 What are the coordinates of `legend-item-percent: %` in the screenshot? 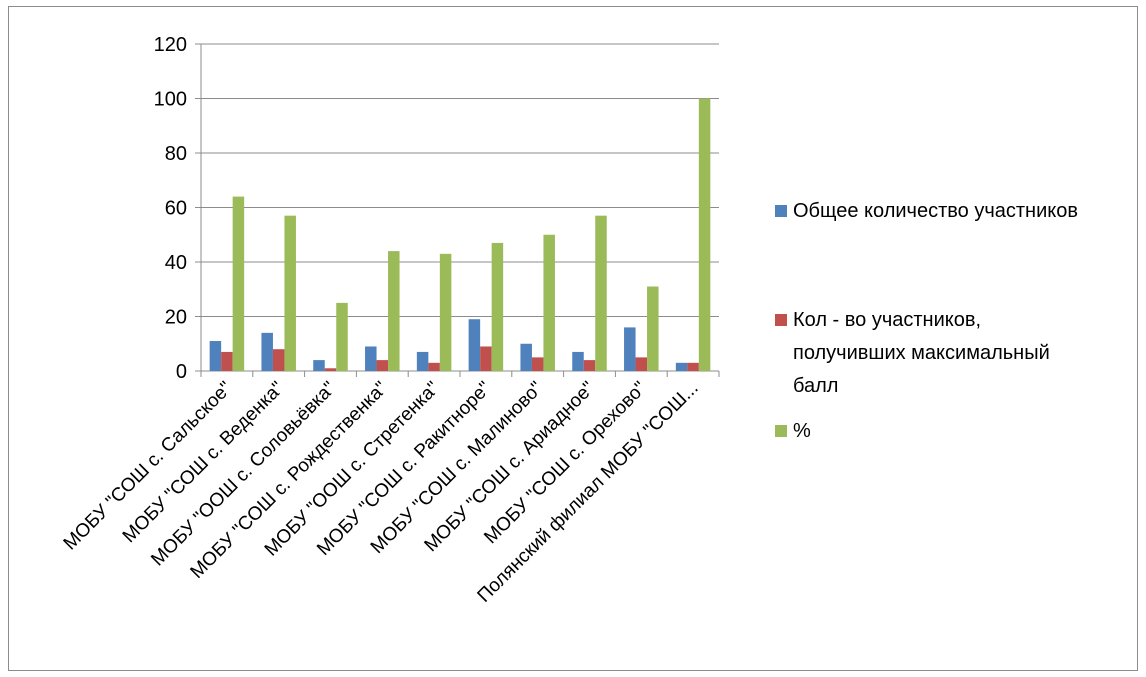 It's located at (954, 431).